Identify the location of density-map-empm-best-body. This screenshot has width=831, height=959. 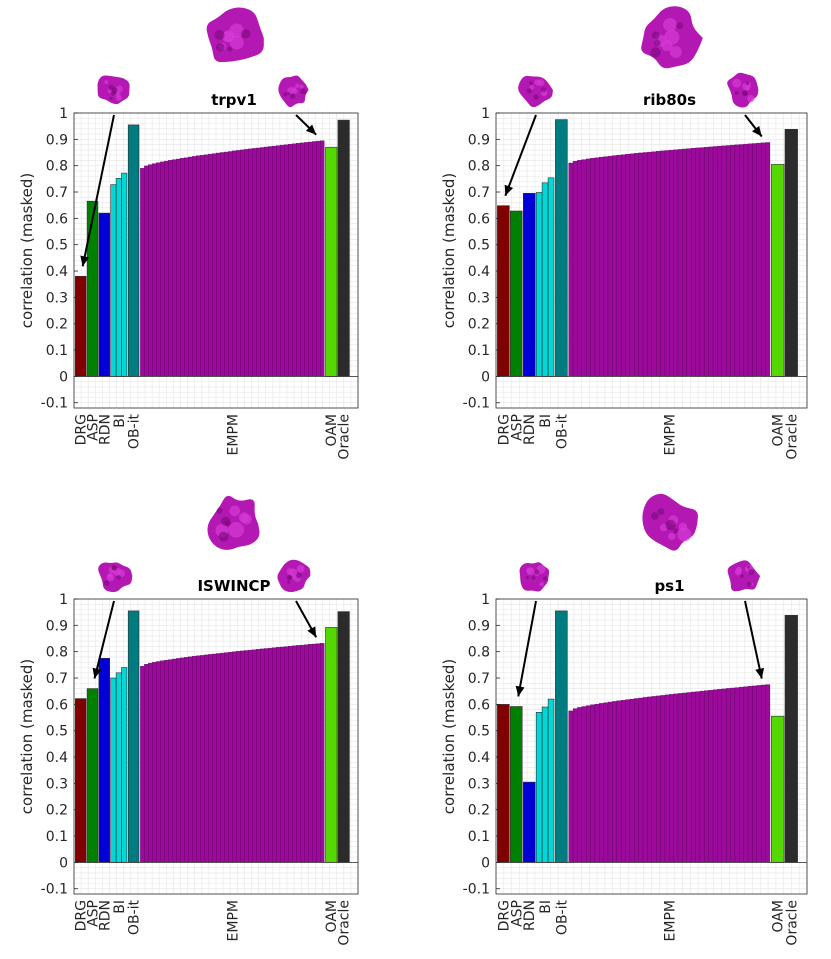
(743, 90).